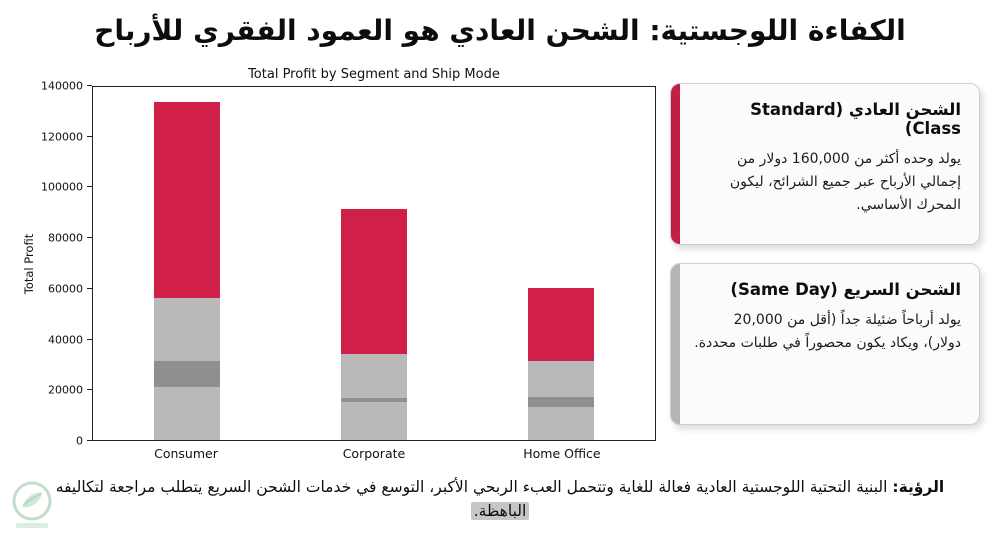  I want to click on x-tick-label: Consumer, so click(186, 453).